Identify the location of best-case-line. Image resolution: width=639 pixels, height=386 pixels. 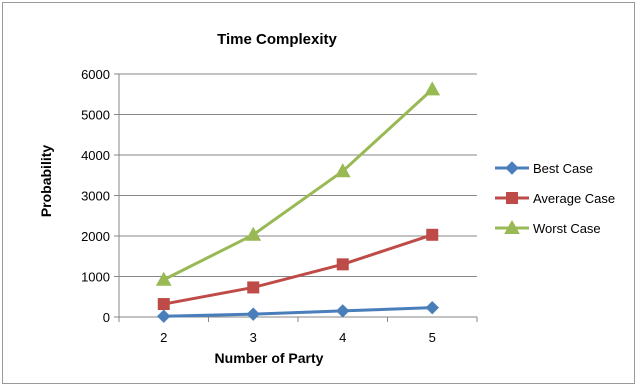
(298, 312).